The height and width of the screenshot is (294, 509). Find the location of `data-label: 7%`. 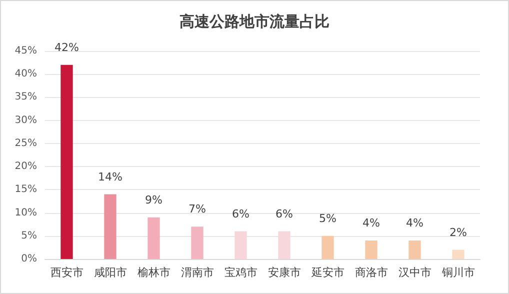

data-label: 7% is located at coordinates (197, 209).